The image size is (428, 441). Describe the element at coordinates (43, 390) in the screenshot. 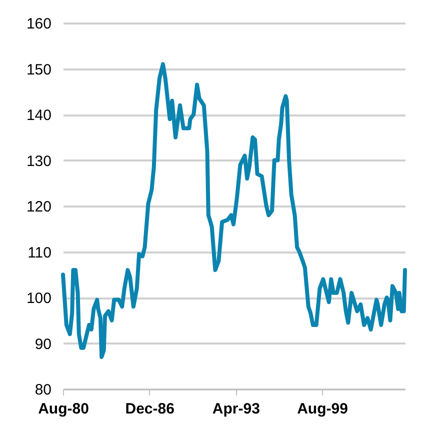

I see `y-tick-label: 80` at that location.